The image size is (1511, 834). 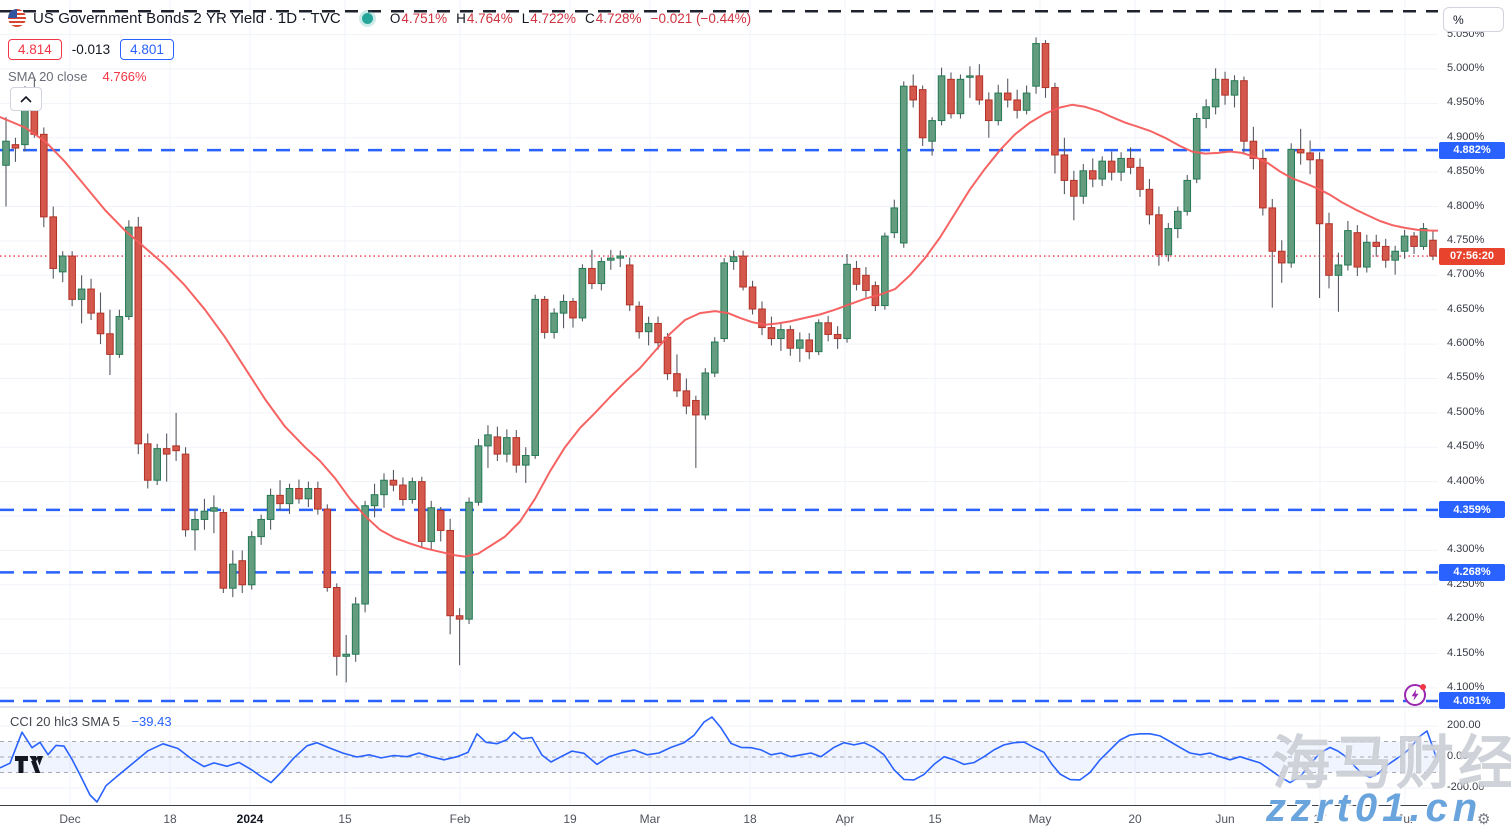 I want to click on tradingview-logo, so click(x=29, y=767).